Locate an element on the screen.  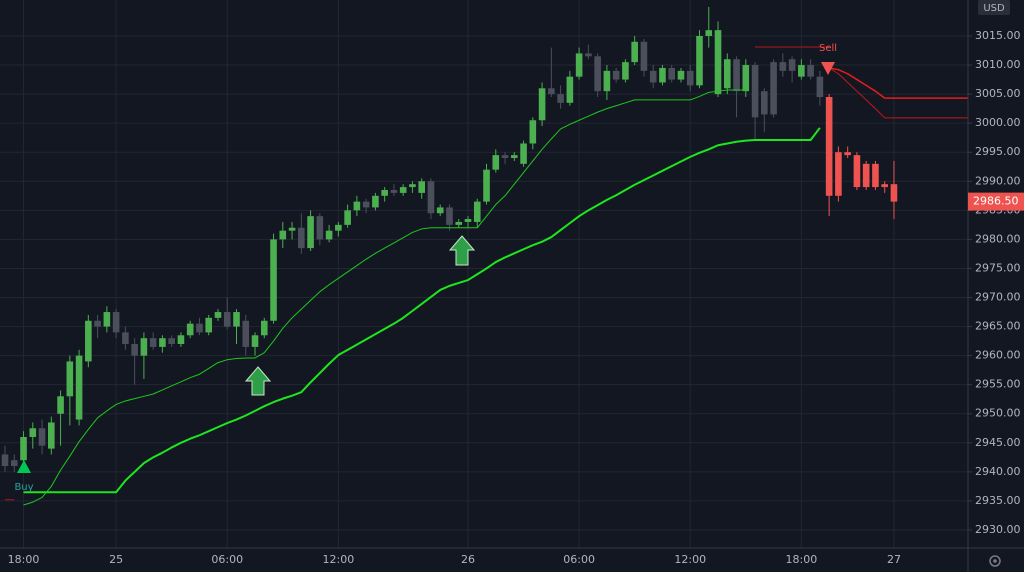
y-tick-label: 2975.00 is located at coordinates (998, 267).